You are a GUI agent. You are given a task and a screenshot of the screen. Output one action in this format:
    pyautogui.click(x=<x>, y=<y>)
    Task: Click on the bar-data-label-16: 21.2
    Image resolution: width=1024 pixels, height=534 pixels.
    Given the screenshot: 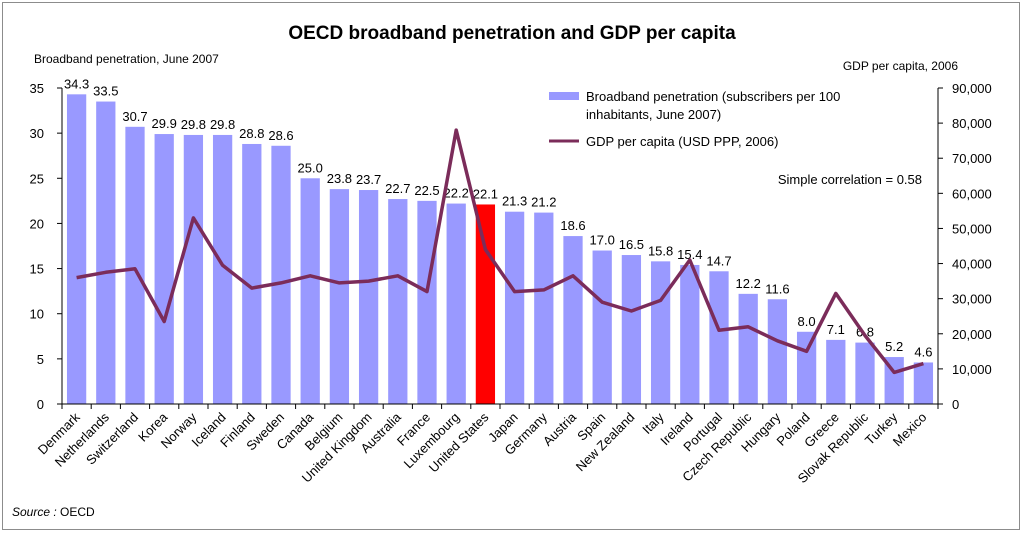 What is the action you would take?
    pyautogui.click(x=543, y=202)
    